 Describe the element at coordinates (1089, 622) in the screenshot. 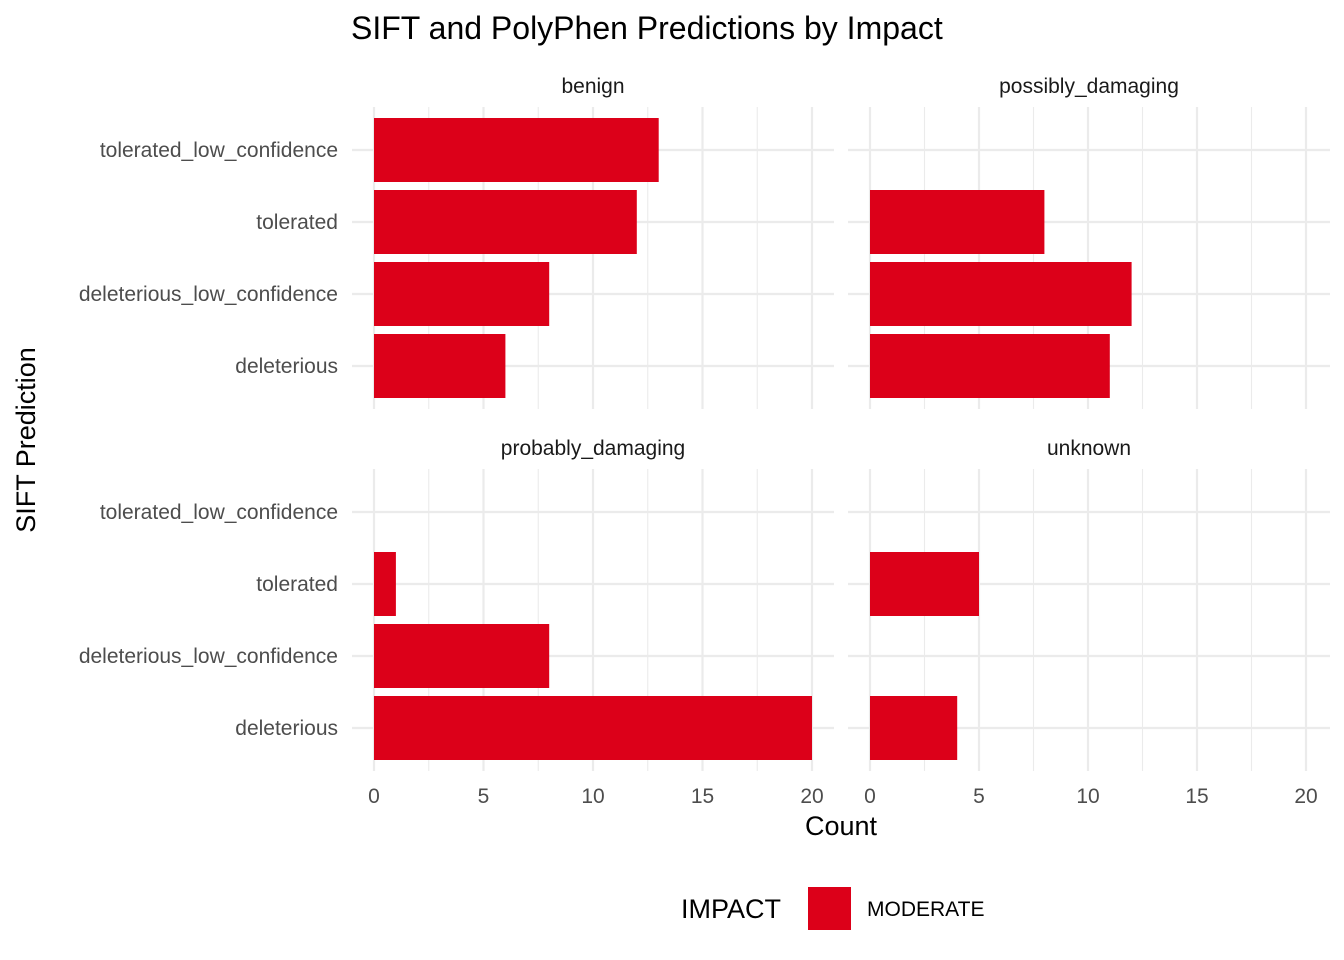

I see `facet-unknown: unknown 0 5 10 15 20` at that location.